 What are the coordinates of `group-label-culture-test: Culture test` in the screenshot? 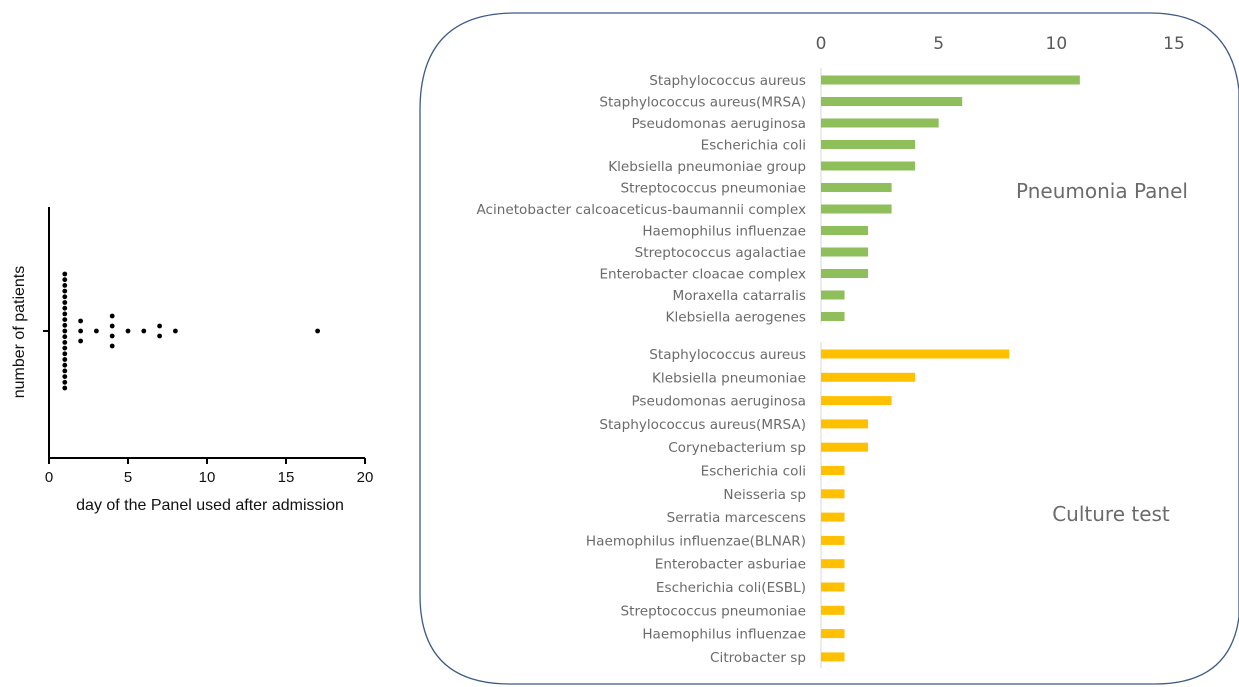 It's located at (1111, 514).